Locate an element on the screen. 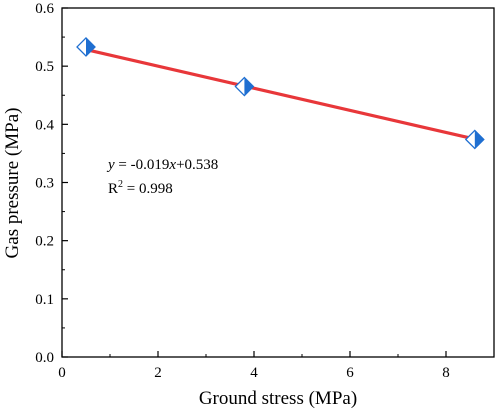 This screenshot has height=412, width=498. y-tick-label: 0.2 is located at coordinates (44, 242).